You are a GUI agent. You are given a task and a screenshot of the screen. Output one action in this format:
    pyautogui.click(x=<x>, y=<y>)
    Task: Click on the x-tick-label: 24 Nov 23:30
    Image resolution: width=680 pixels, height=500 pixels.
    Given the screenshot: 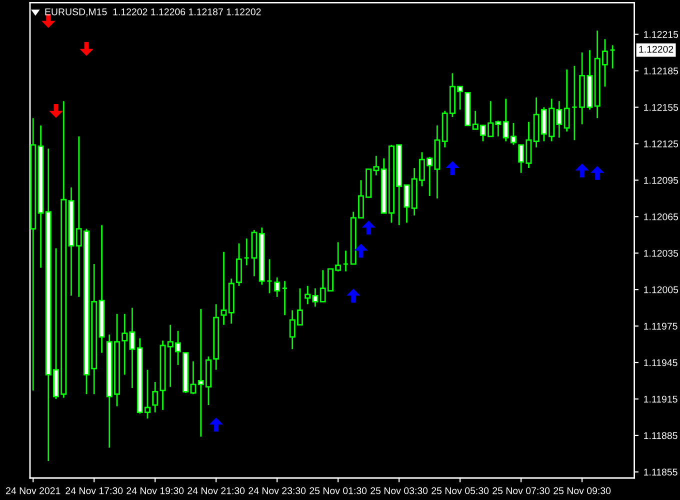 What is the action you would take?
    pyautogui.click(x=277, y=490)
    